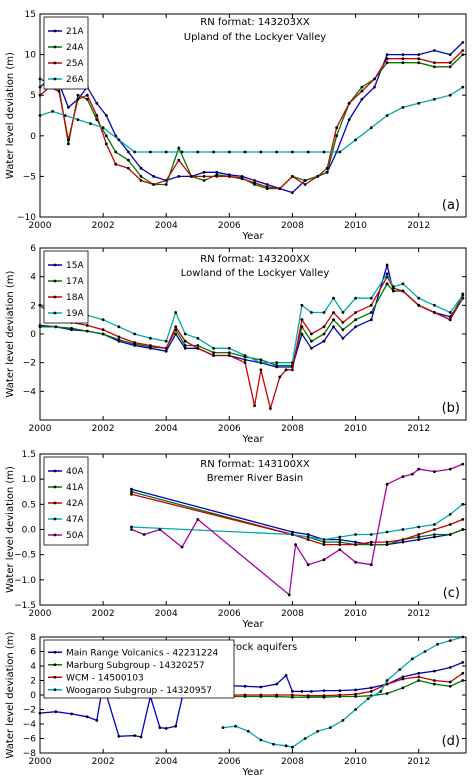 The width and height of the screenshot is (474, 780). What do you see at coordinates (252, 439) in the screenshot?
I see `x-axis-label: Year` at bounding box center [252, 439].